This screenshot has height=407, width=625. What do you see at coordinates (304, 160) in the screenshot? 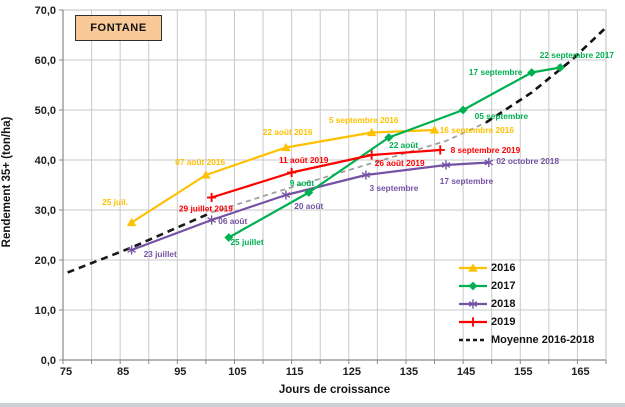
I see `data-label-2019: 11 août 2019` at bounding box center [304, 160].